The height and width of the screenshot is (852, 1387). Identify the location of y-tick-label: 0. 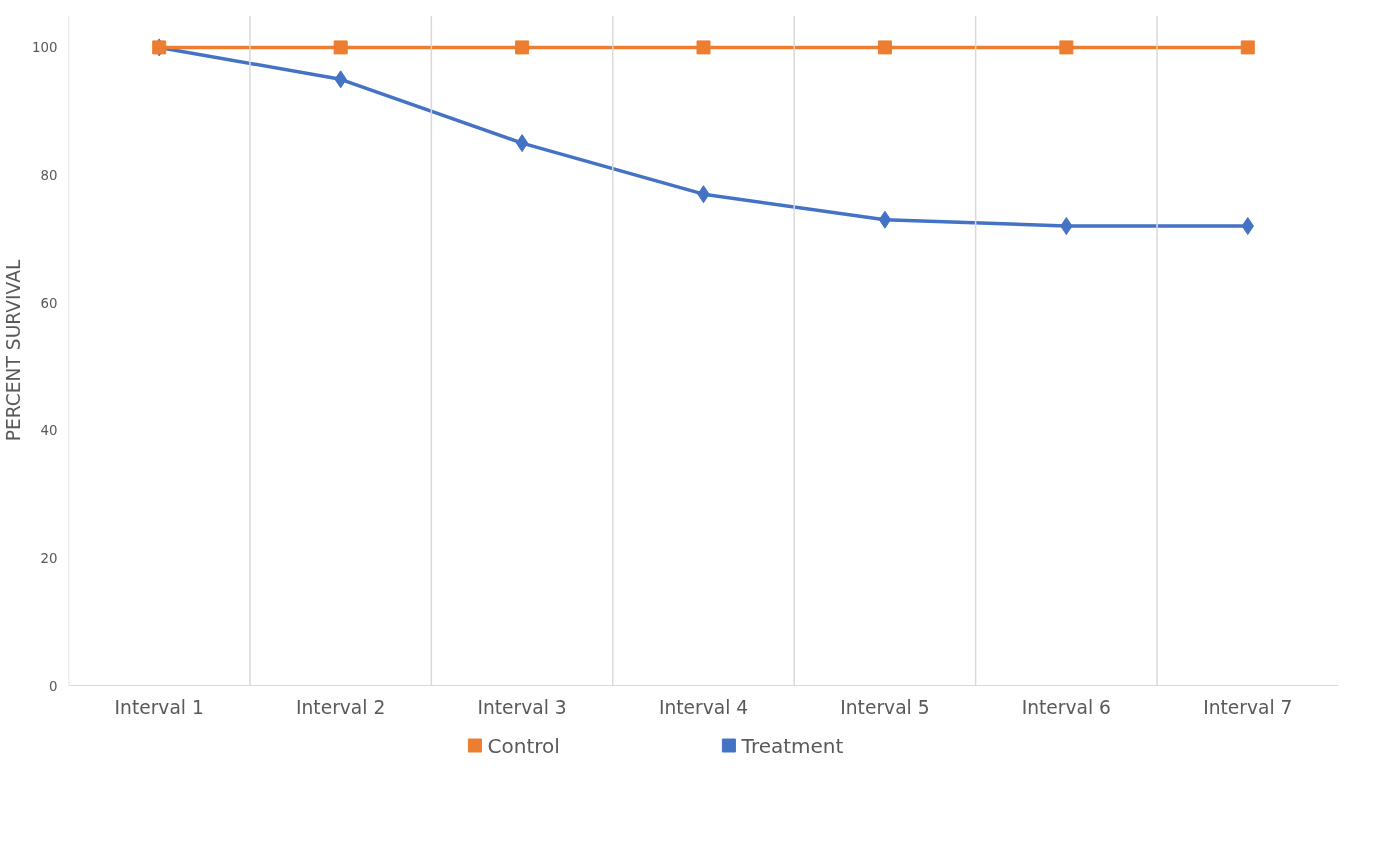
(53, 686).